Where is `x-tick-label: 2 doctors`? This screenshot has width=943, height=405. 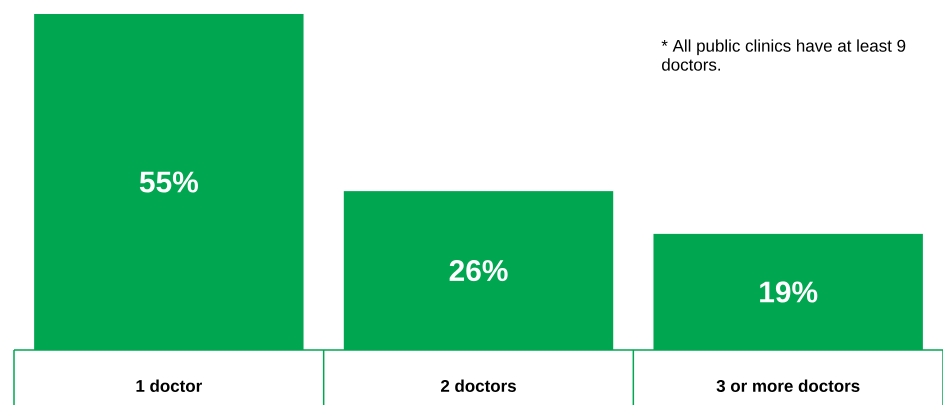
x-tick-label: 2 doctors is located at coordinates (478, 386).